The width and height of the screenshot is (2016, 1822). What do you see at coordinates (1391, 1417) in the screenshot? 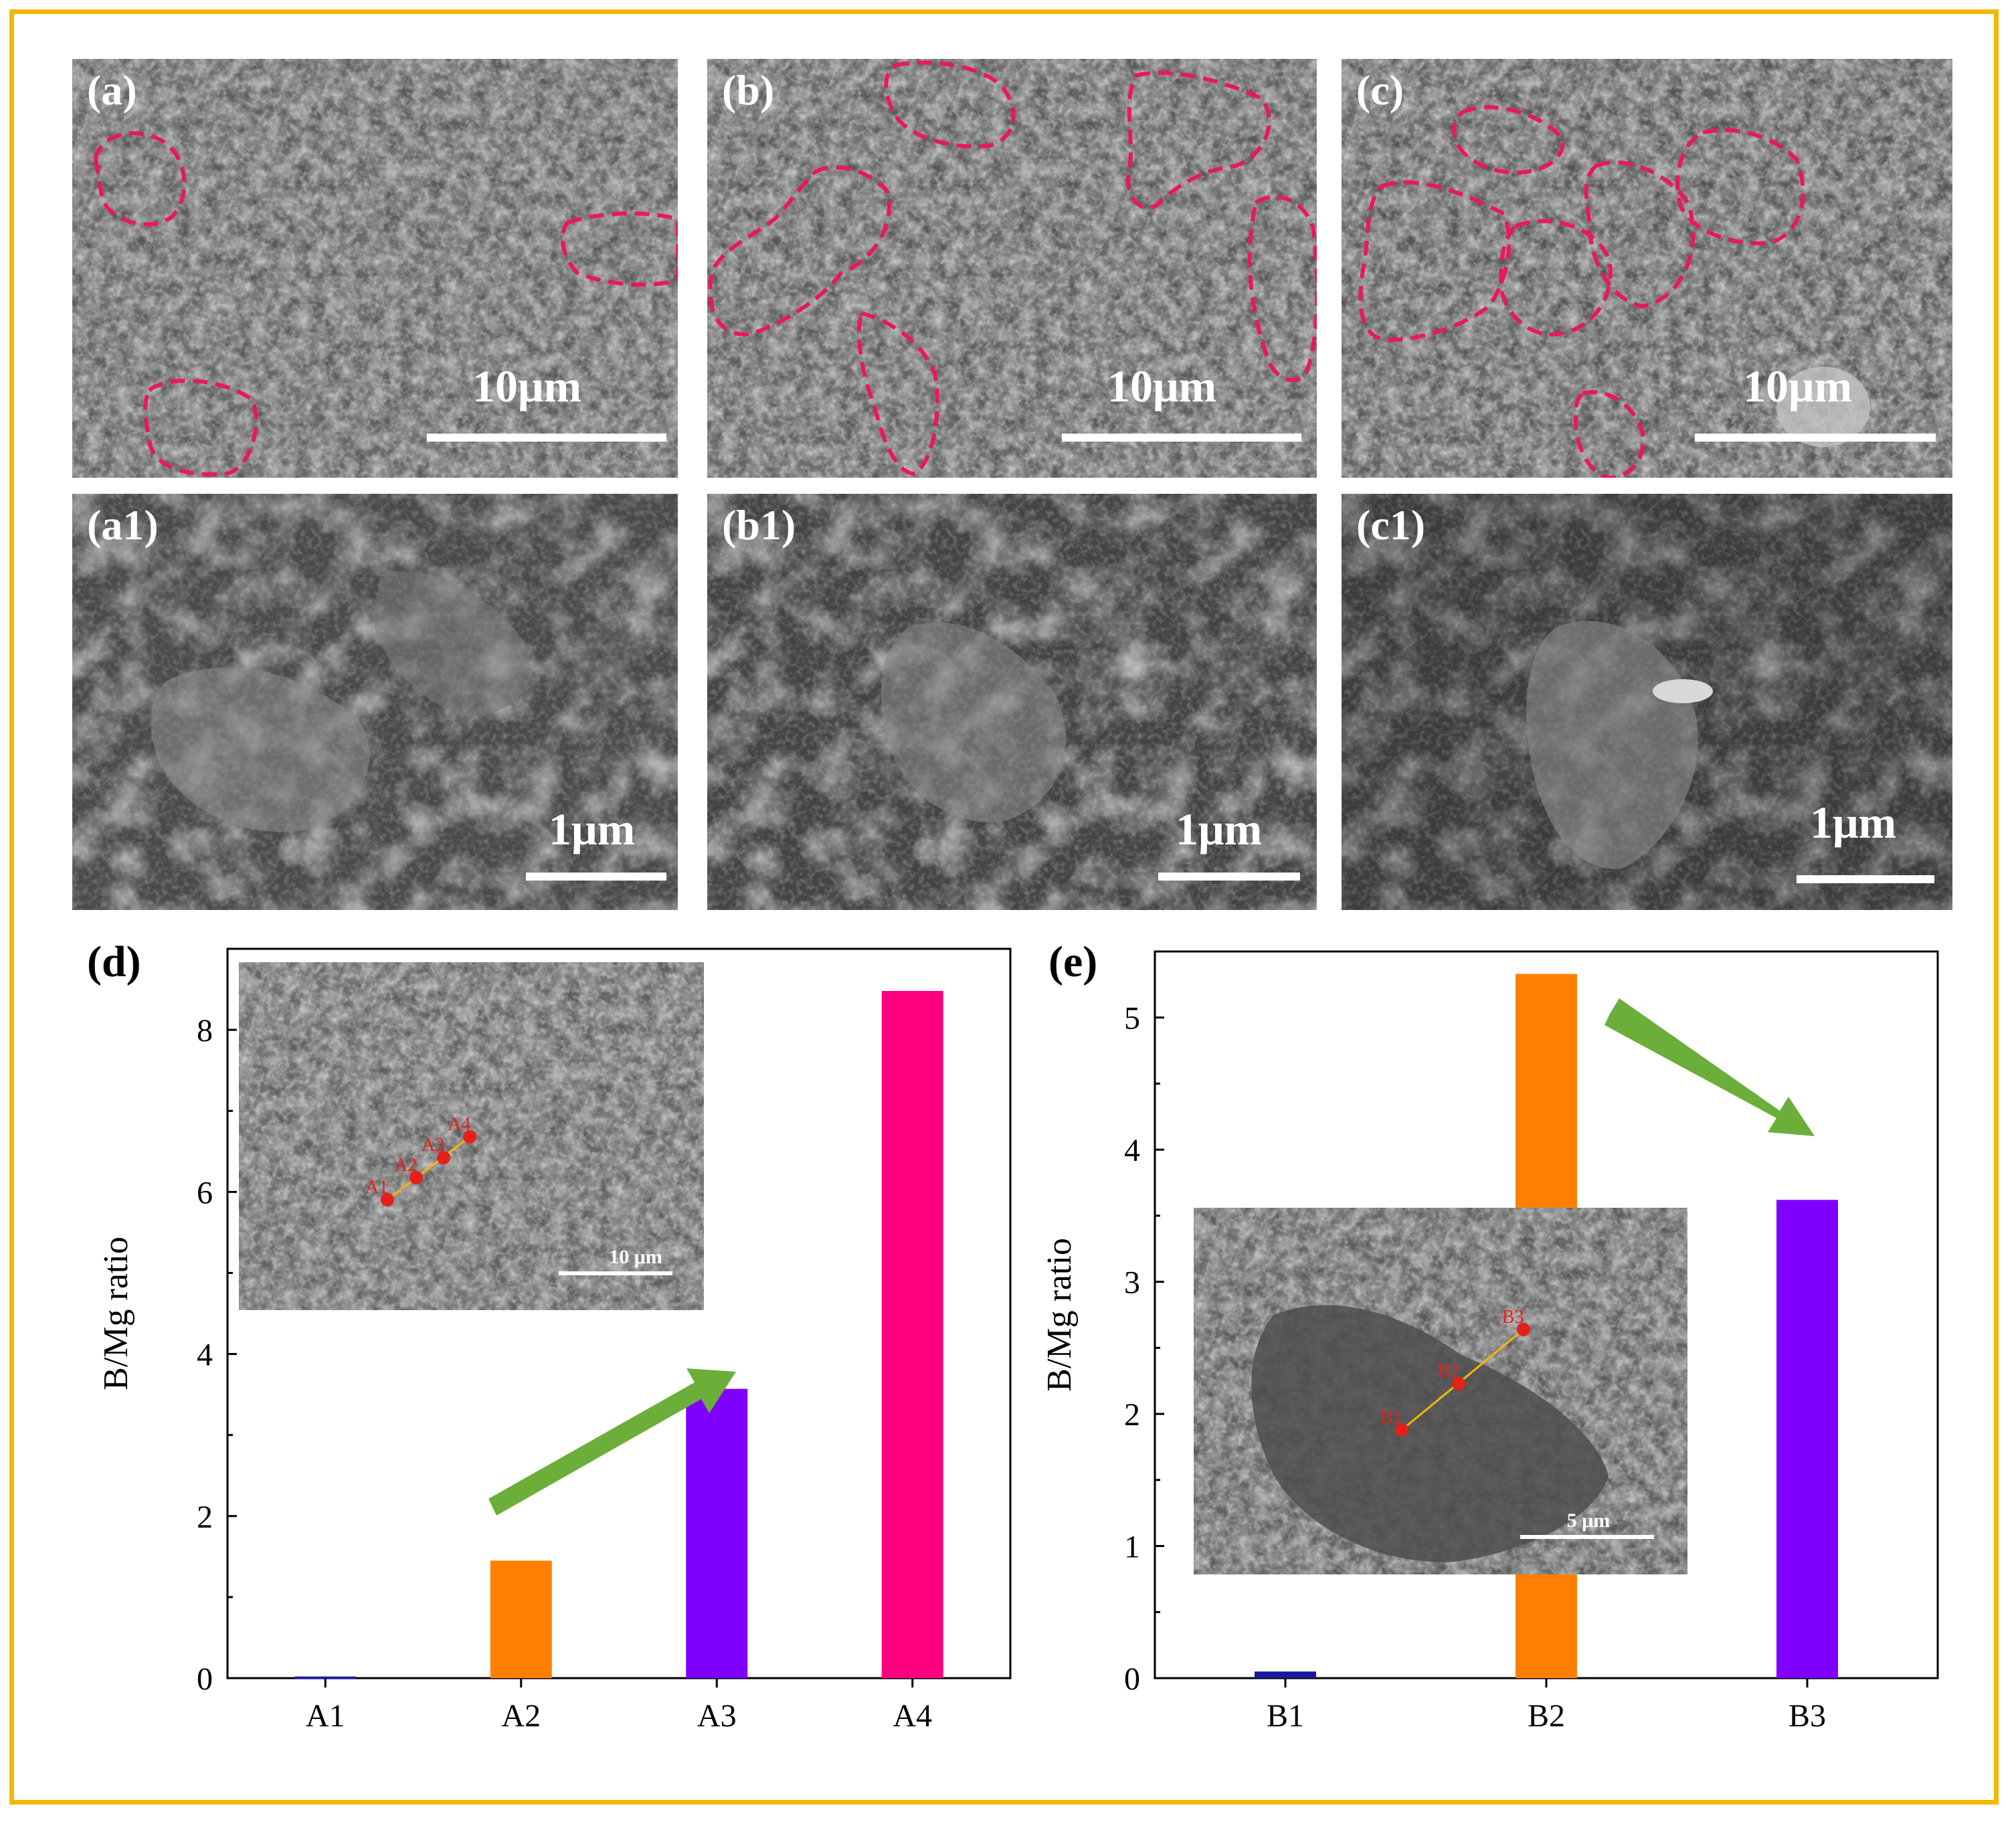
I see `linescan-point-label: B1` at bounding box center [1391, 1417].